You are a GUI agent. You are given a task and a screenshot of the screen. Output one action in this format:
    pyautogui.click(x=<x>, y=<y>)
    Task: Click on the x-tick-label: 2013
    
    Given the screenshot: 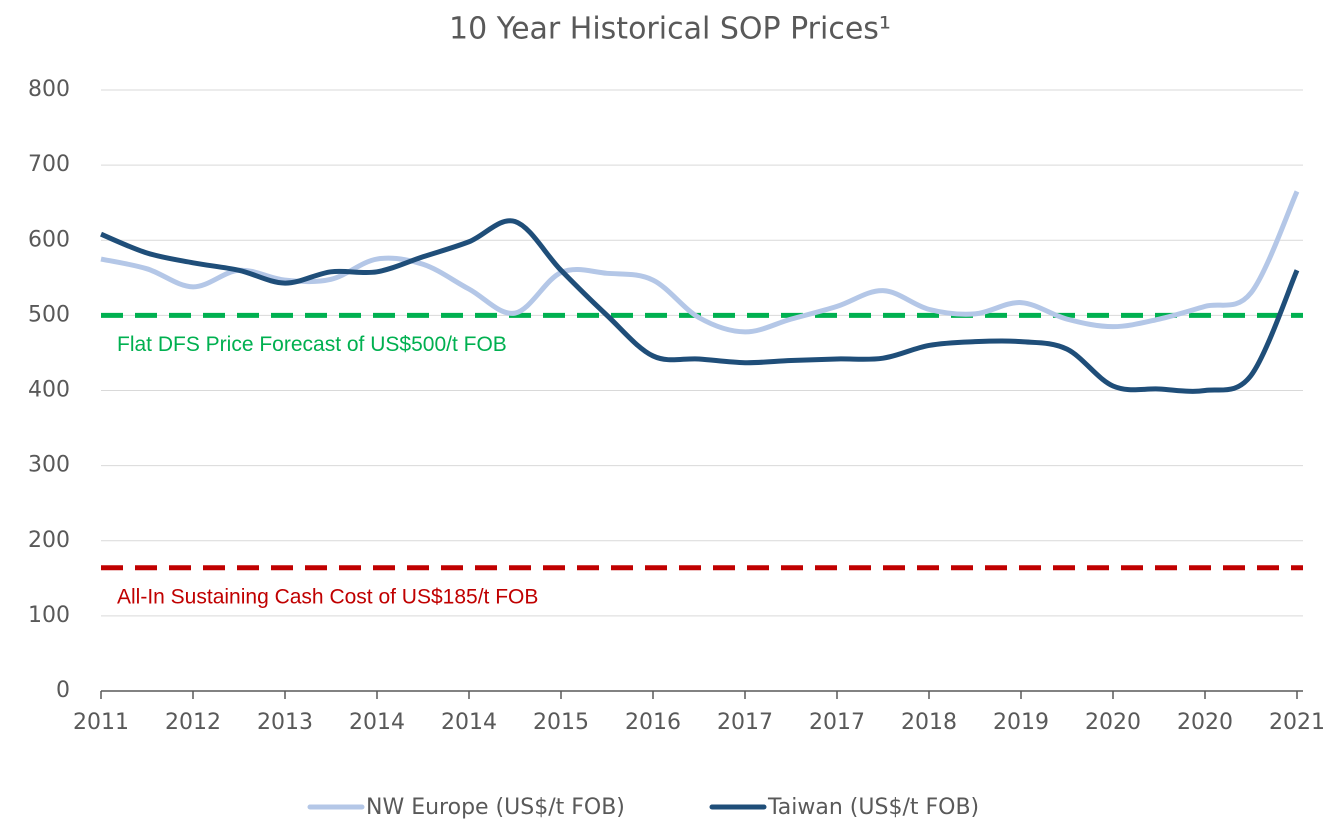 What is the action you would take?
    pyautogui.click(x=285, y=722)
    